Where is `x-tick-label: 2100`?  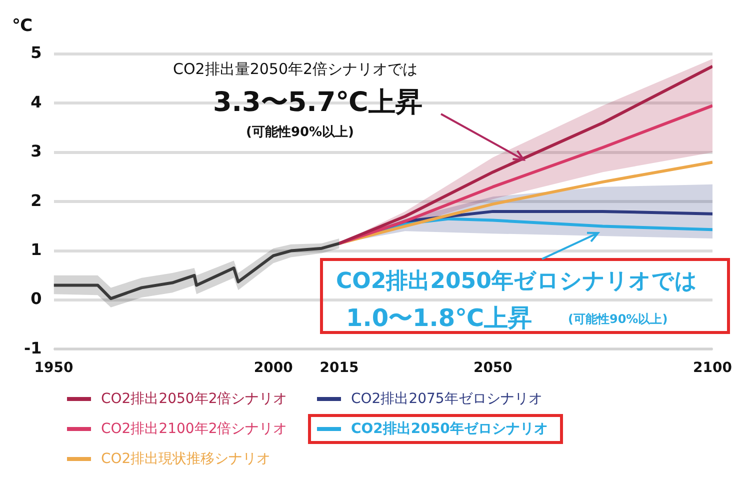 x-tick-label: 2100 is located at coordinates (712, 368).